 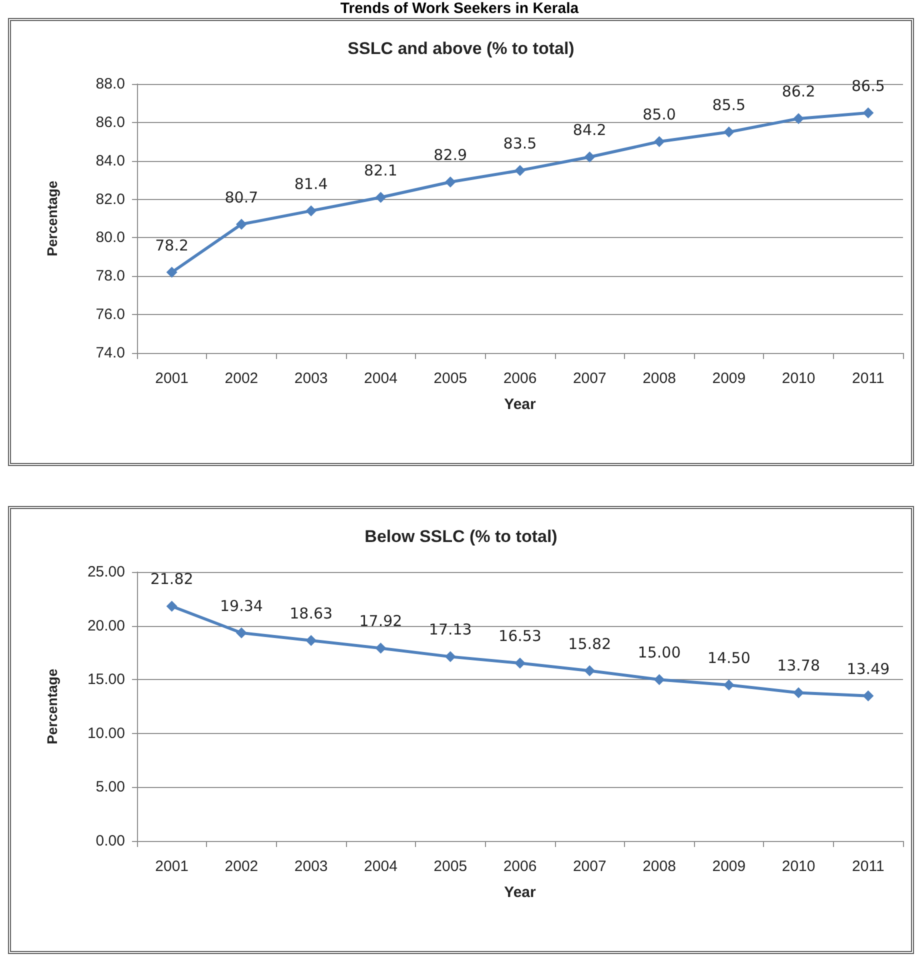 I want to click on data-label: 16.53, so click(x=520, y=636).